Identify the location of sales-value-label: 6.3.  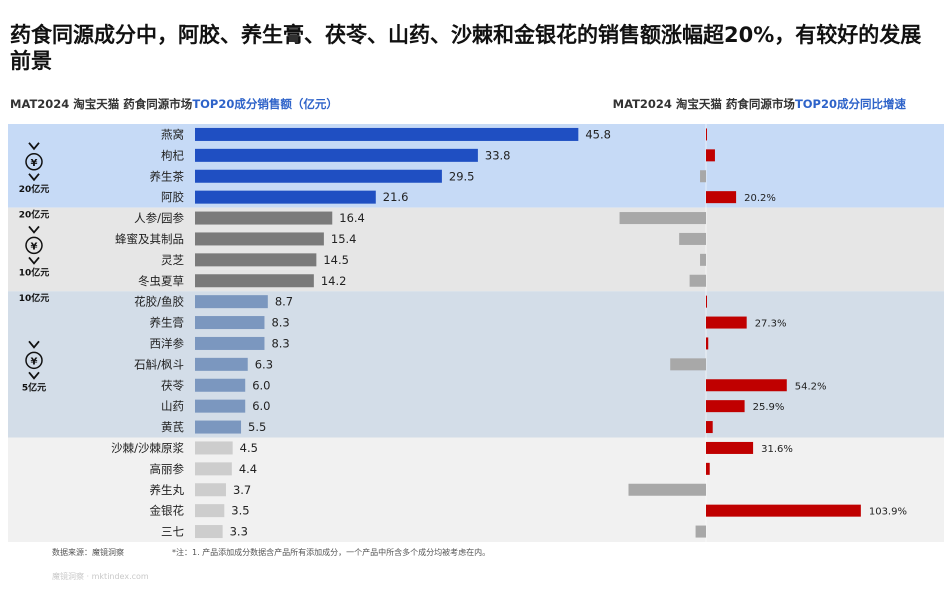
(264, 364).